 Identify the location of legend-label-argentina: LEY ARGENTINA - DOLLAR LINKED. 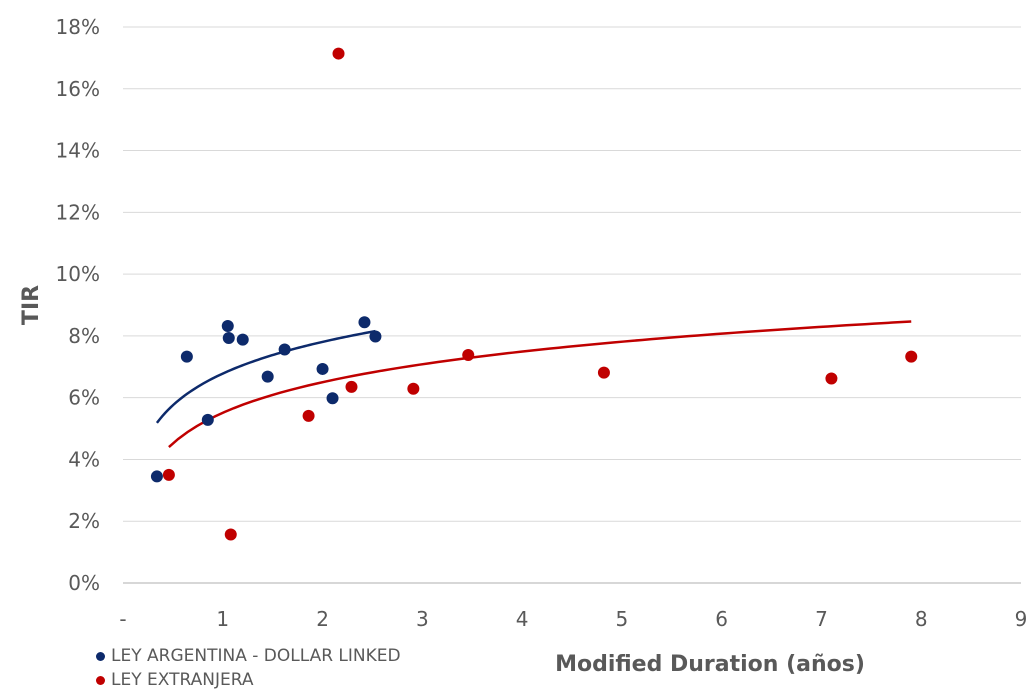
(256, 656).